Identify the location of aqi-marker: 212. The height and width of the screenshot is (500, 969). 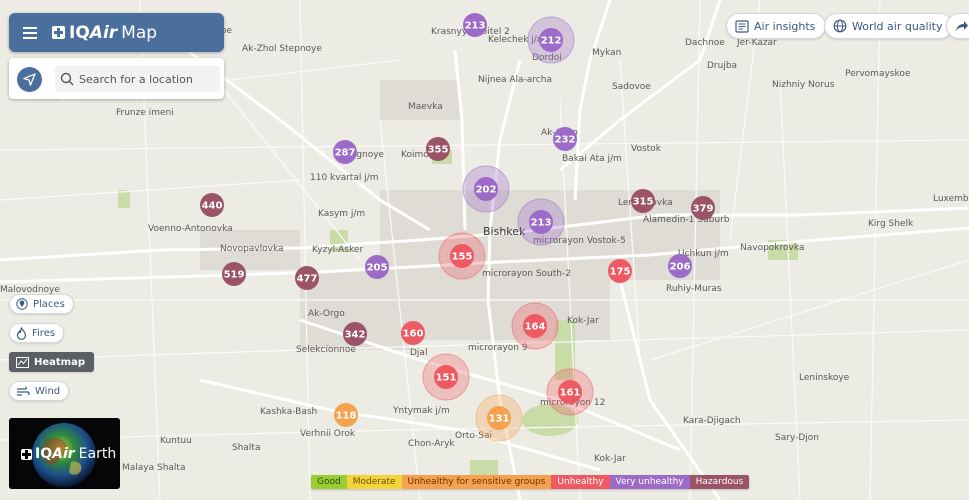
(551, 40).